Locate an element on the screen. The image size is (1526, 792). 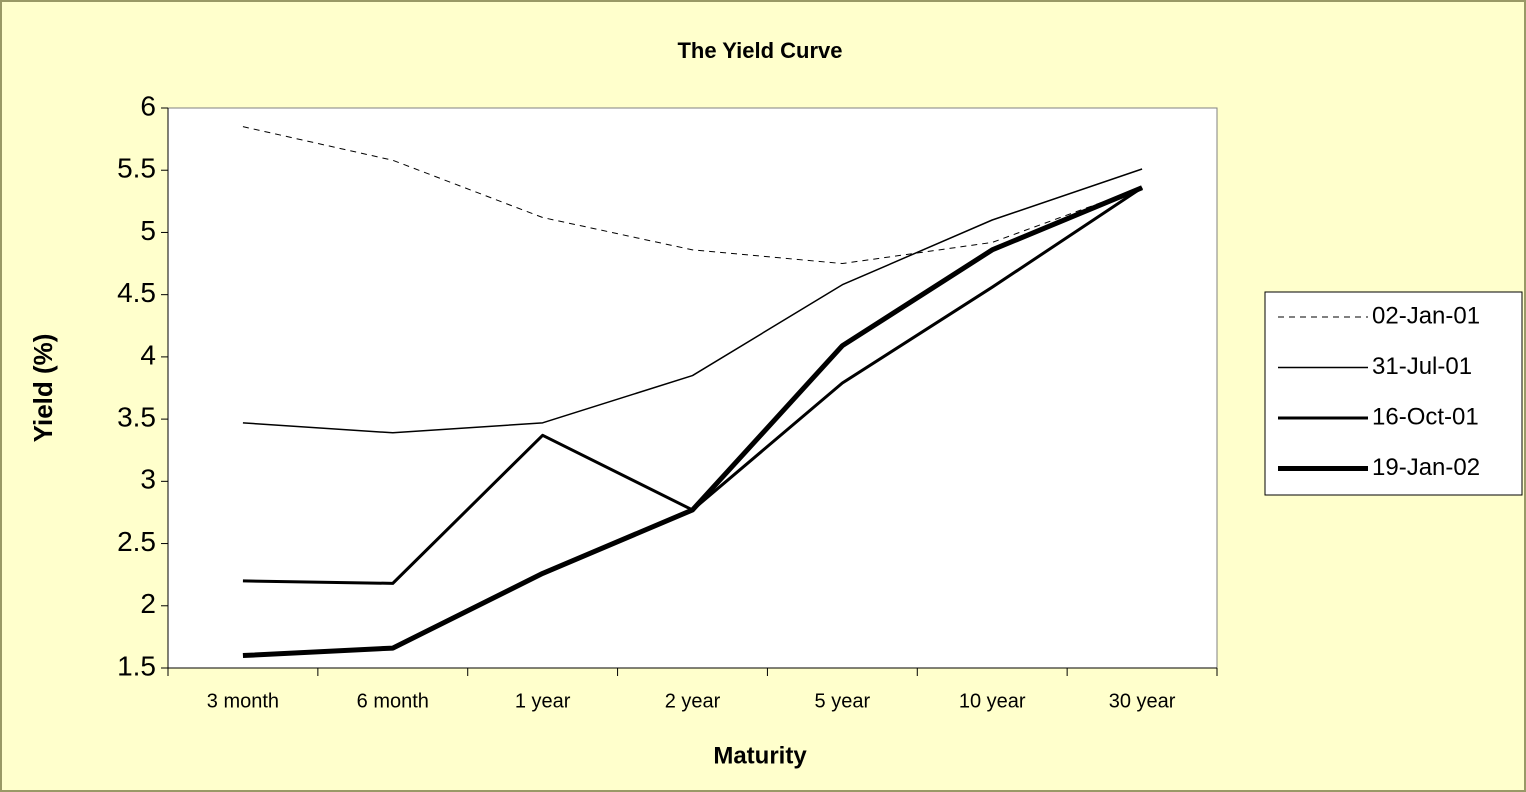
legend-label: 16-Oct-01 is located at coordinates (1425, 416).